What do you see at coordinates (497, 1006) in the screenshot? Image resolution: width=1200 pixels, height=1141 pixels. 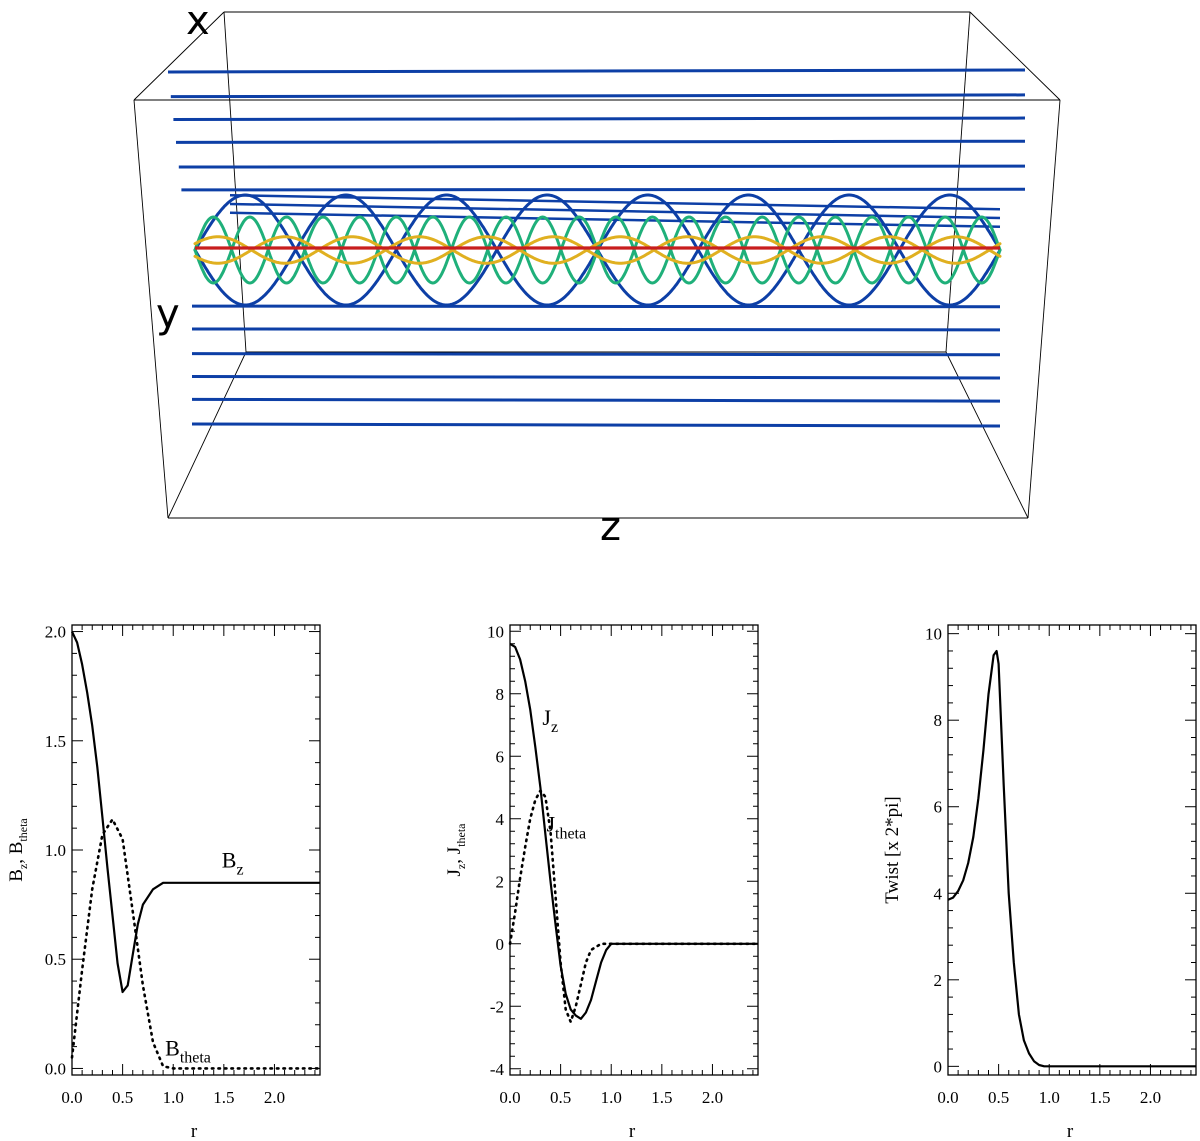 I see `y-tick-label: -2` at bounding box center [497, 1006].